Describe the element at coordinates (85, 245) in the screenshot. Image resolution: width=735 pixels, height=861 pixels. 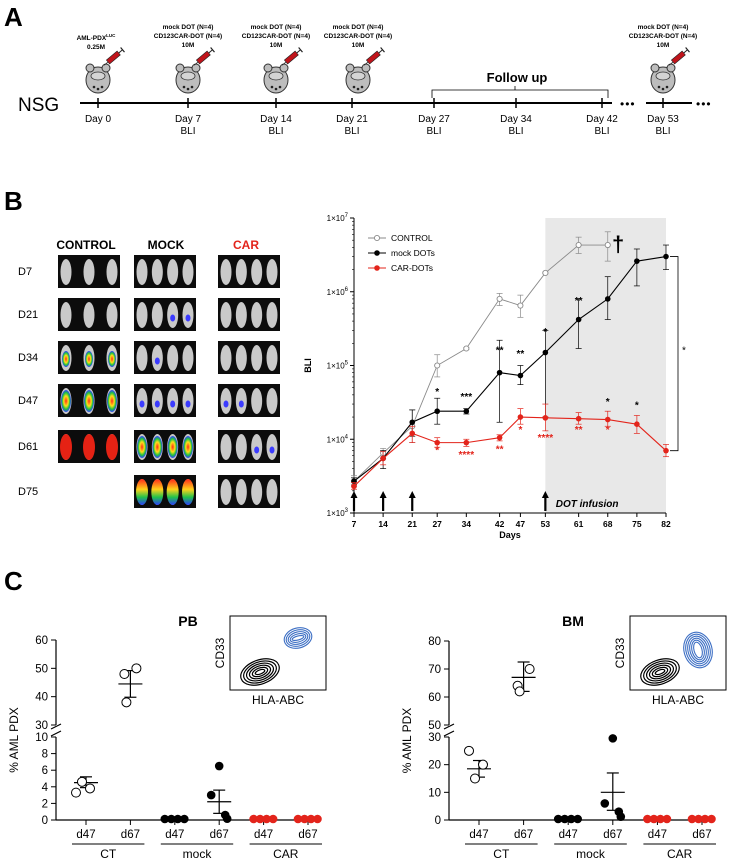
I see `imaging-col-control: CONTROL` at that location.